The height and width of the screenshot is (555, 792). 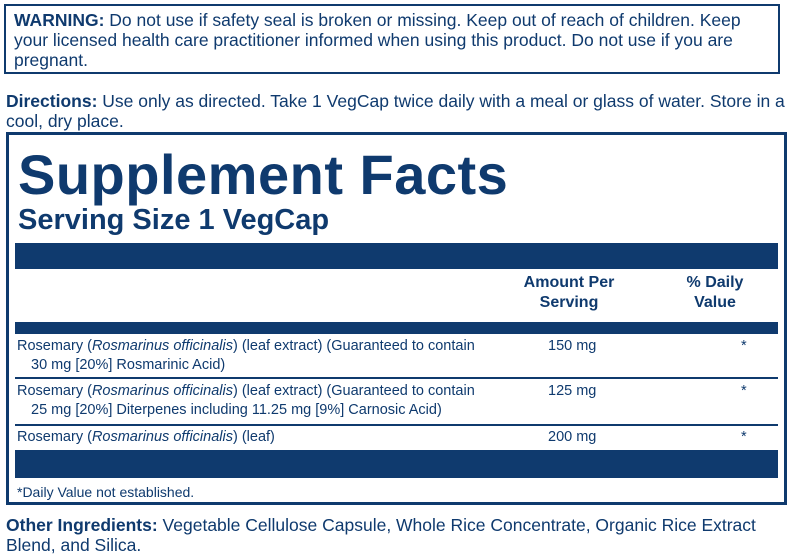 I want to click on serving-size: Serving Size 1 VegCap, so click(x=174, y=220).